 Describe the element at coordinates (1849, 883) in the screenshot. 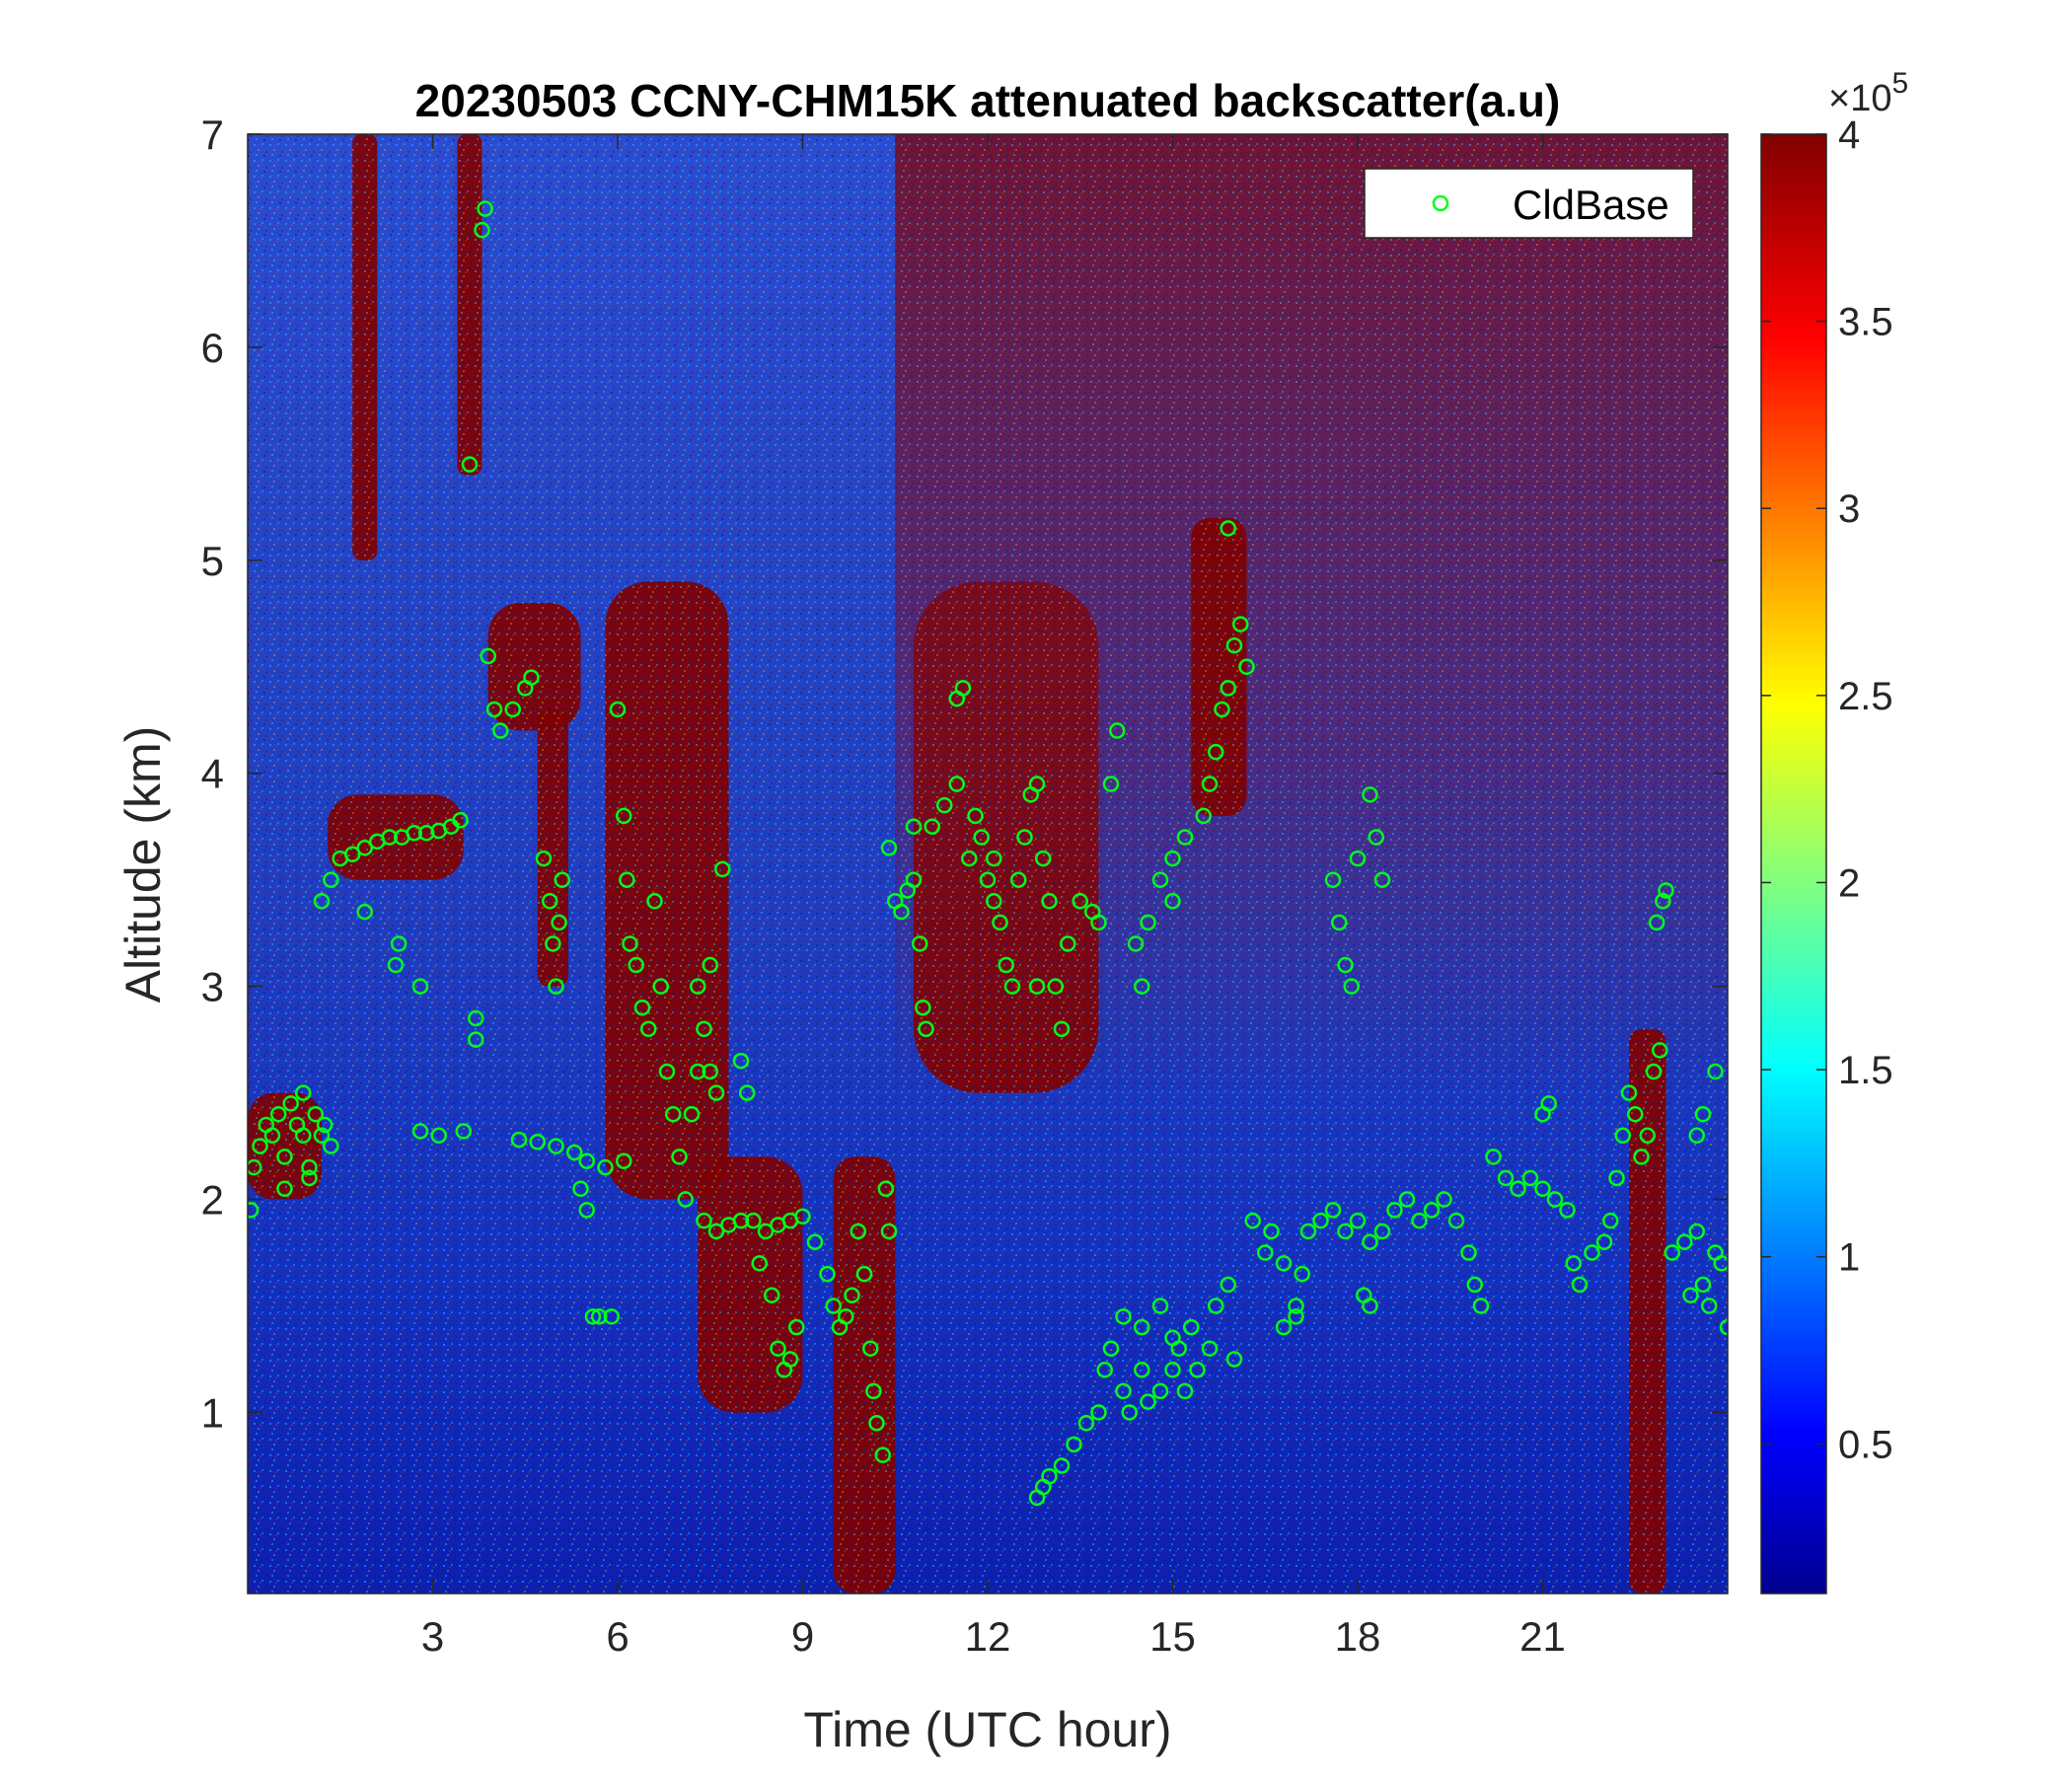

I see `colorbar-tick-label-3: 2` at that location.